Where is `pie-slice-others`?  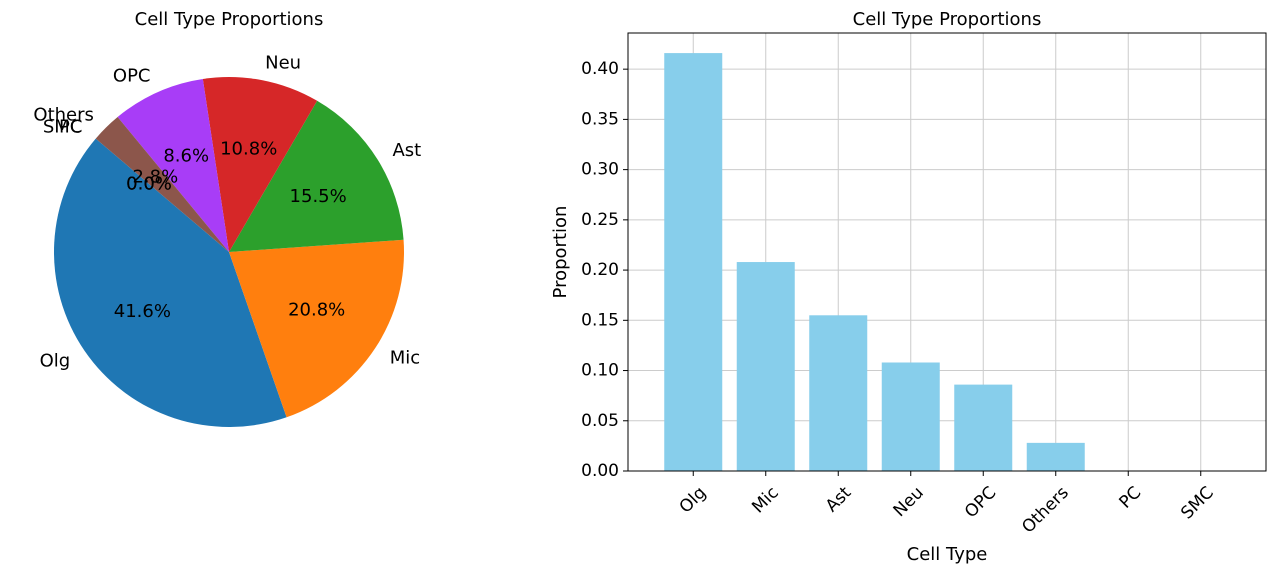 pie-slice-others is located at coordinates (162, 185).